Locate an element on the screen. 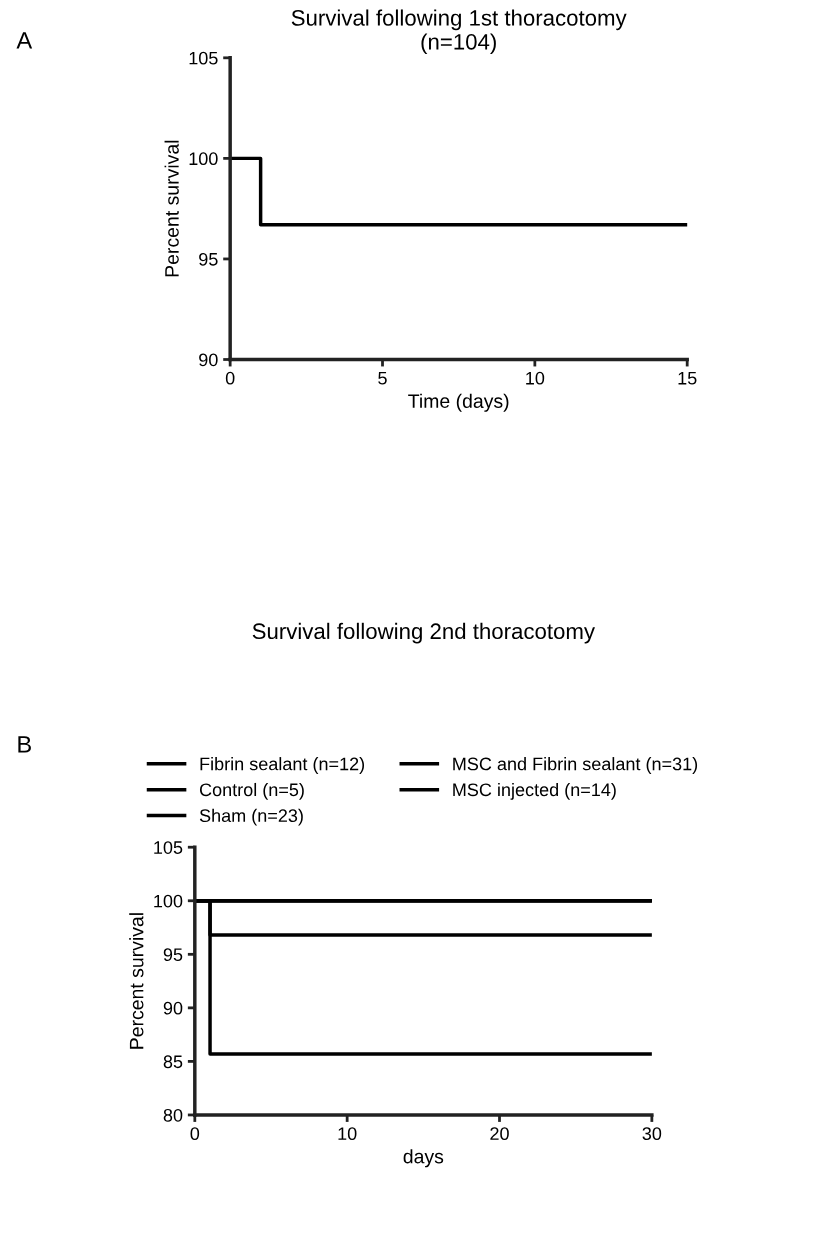 The image size is (822, 1257). y-tick-label: 80 is located at coordinates (173, 1115).